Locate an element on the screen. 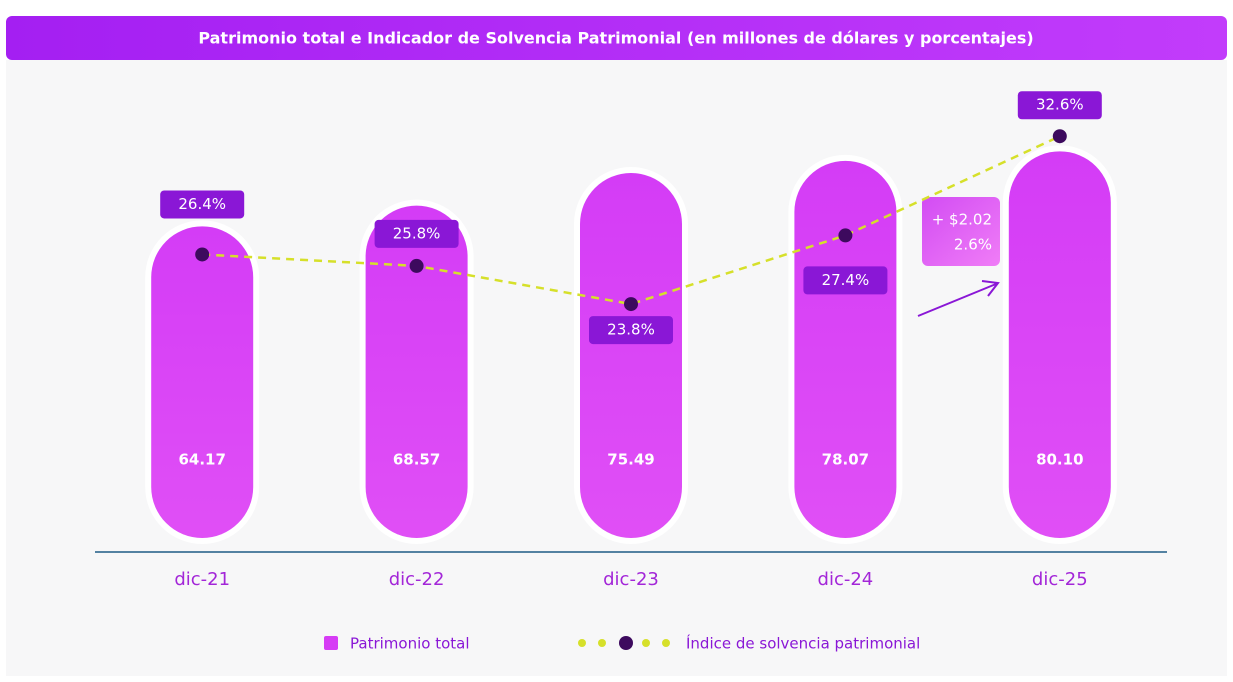 This screenshot has width=1233, height=682. annotation-text: 2.6% is located at coordinates (973, 245).